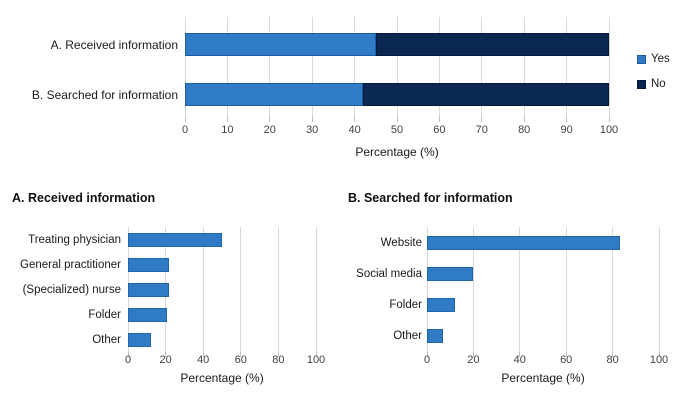  What do you see at coordinates (227, 130) in the screenshot?
I see `x-tick-label: 10` at bounding box center [227, 130].